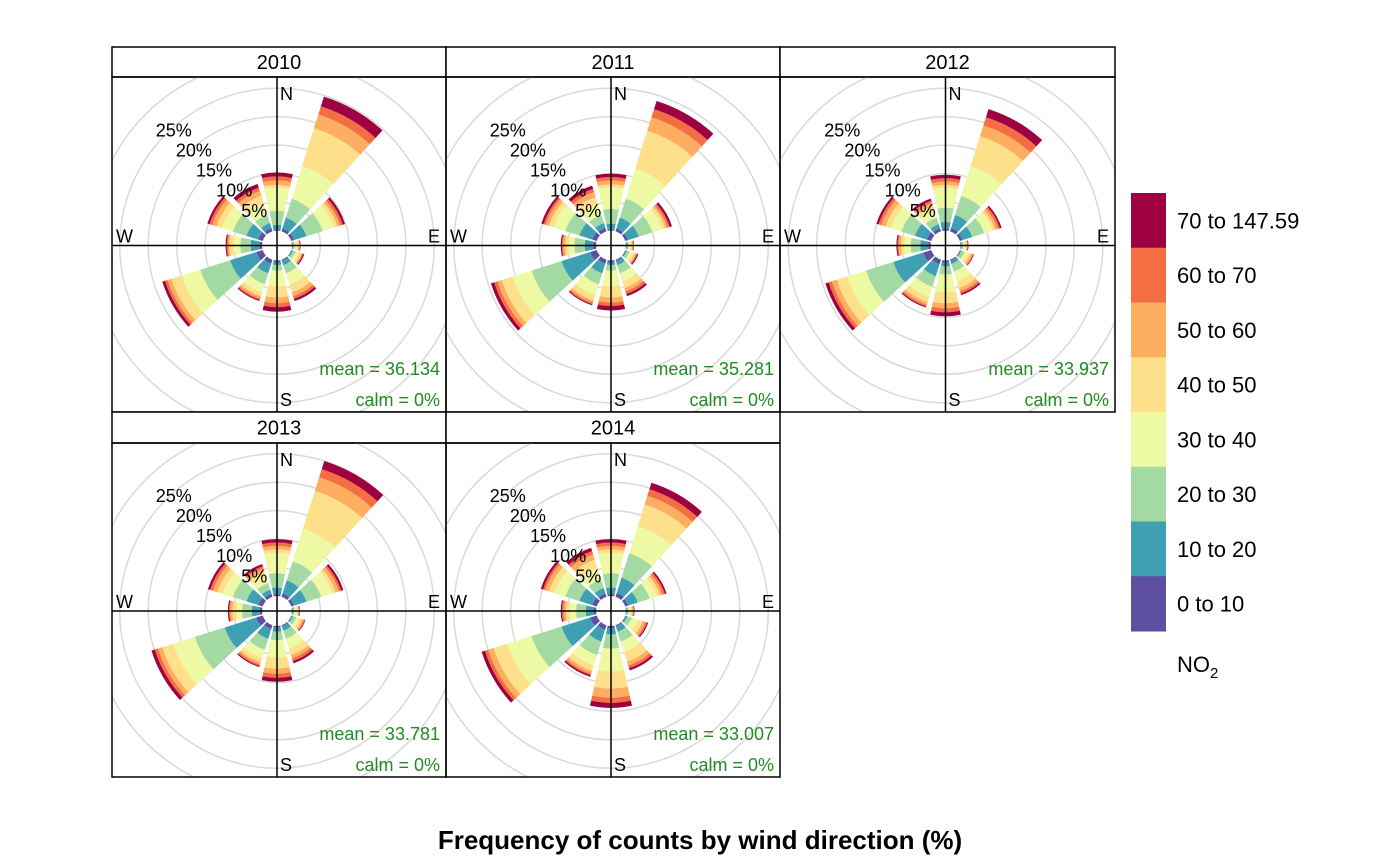 This screenshot has width=1400, height=865. I want to click on legend-label-2: 20 to 30, so click(1217, 494).